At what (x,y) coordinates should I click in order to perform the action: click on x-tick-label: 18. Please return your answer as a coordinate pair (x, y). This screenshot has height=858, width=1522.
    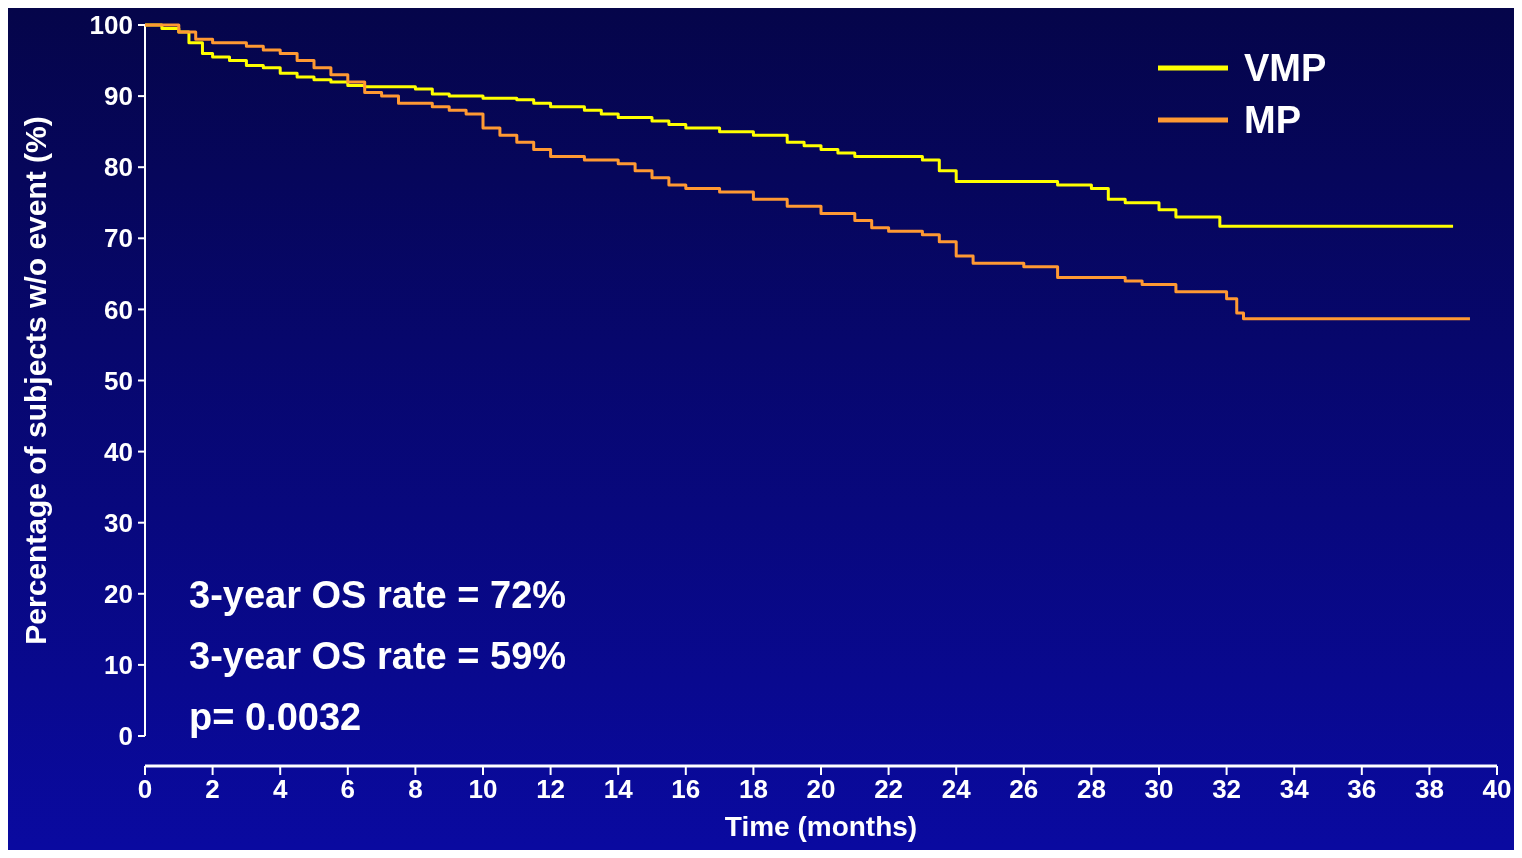
    Looking at the image, I should click on (753, 789).